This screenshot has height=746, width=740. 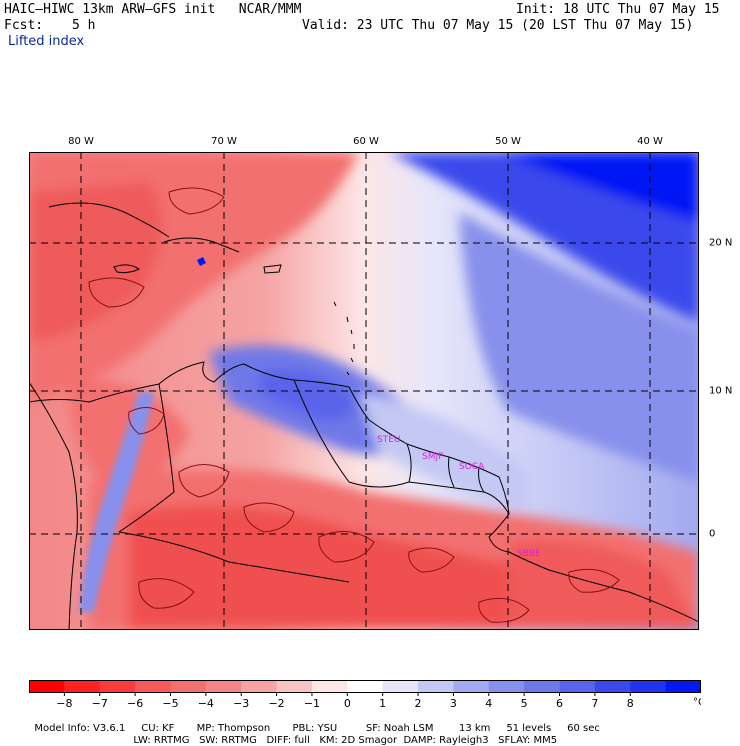 I want to click on info-cu: CU: KF, so click(x=158, y=728).